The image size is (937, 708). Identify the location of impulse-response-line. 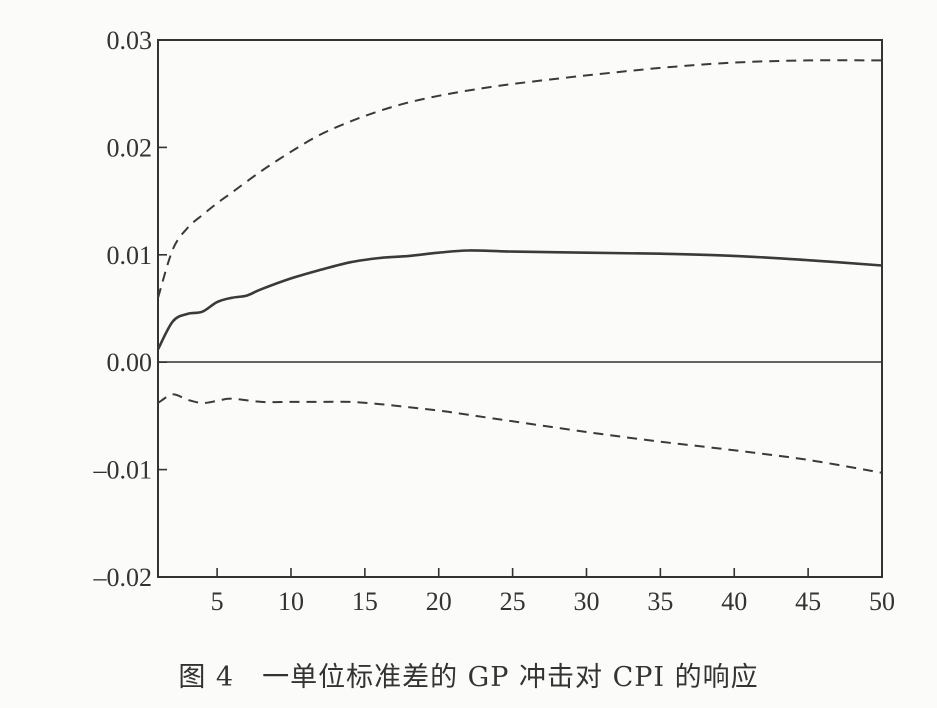
(519, 299).